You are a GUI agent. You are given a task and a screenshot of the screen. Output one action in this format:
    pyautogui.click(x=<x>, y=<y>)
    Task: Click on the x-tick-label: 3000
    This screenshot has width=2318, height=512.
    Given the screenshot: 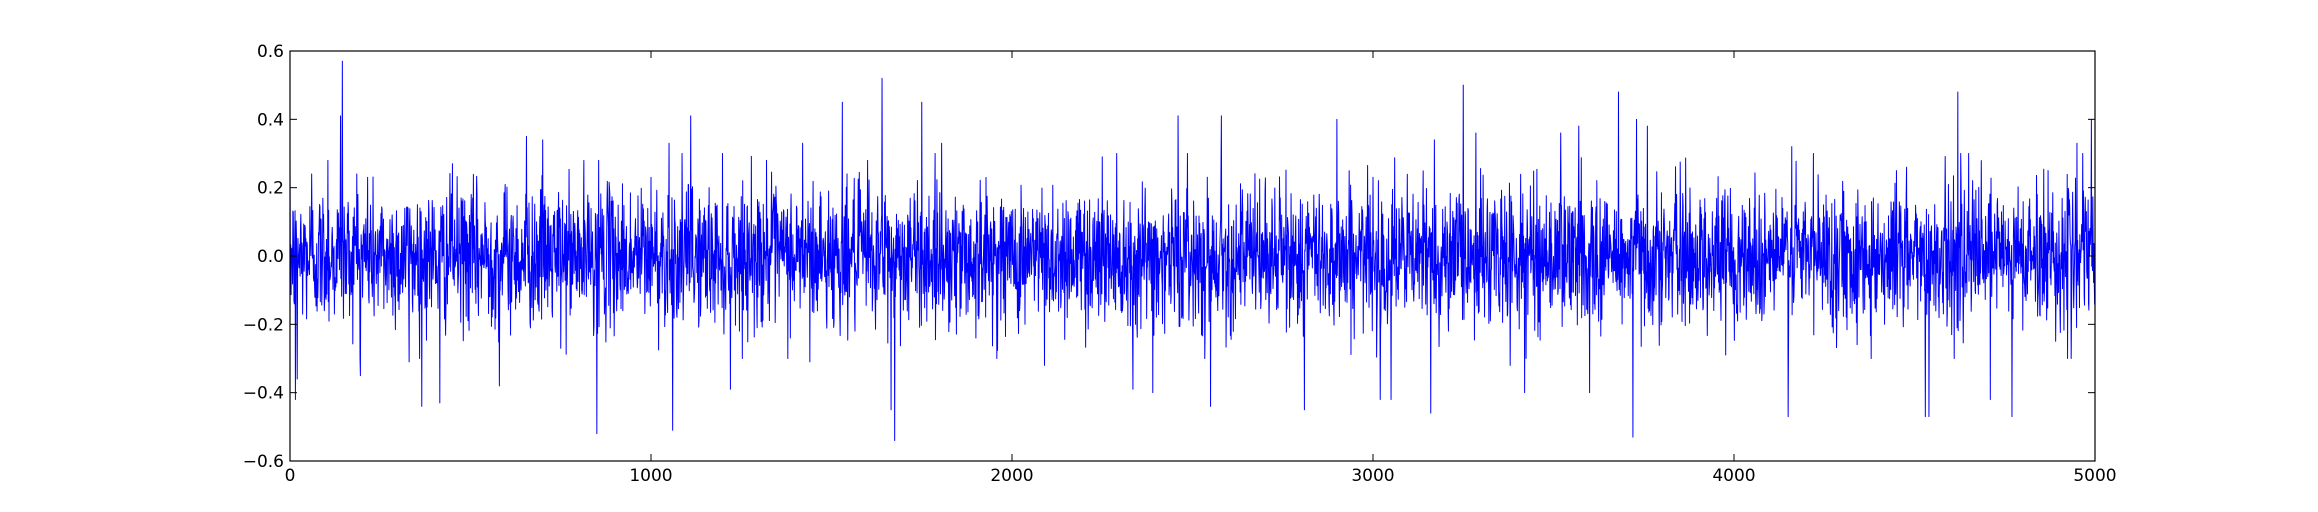 What is the action you would take?
    pyautogui.click(x=1372, y=476)
    